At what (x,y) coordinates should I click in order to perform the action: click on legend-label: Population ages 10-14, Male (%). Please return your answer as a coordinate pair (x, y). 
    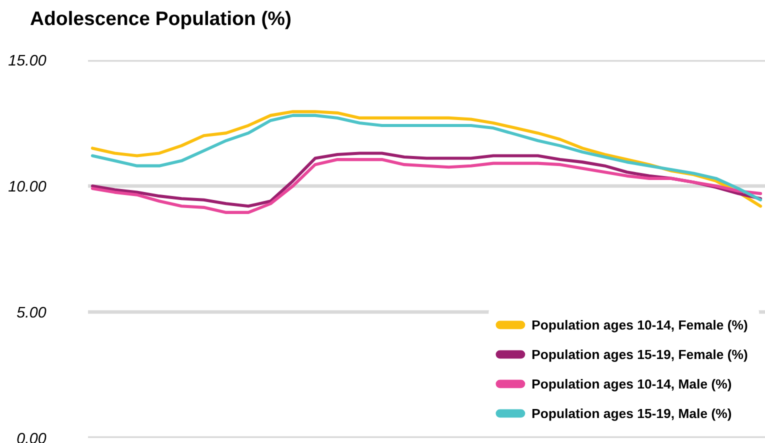
    Looking at the image, I should click on (632, 385).